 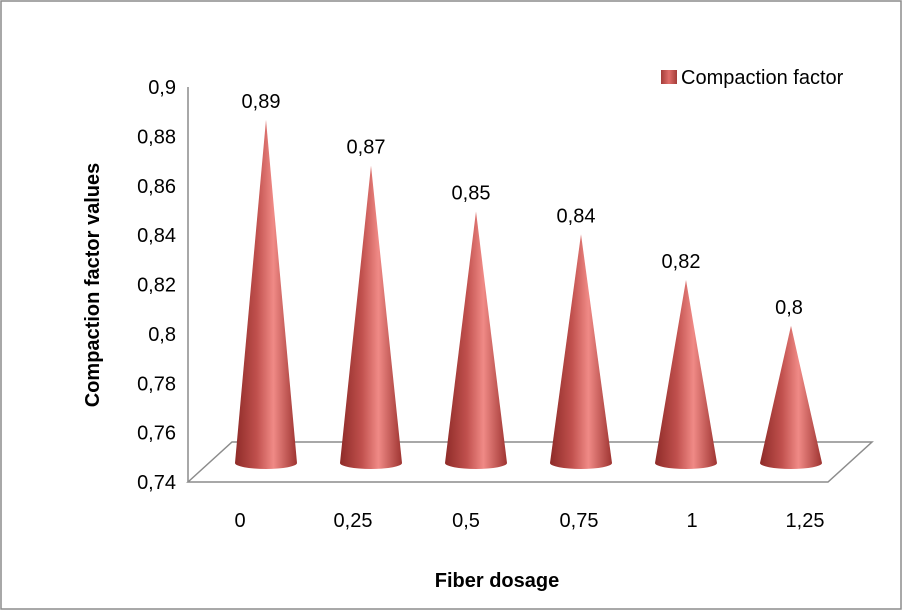 What do you see at coordinates (681, 262) in the screenshot?
I see `data-label: 0,82` at bounding box center [681, 262].